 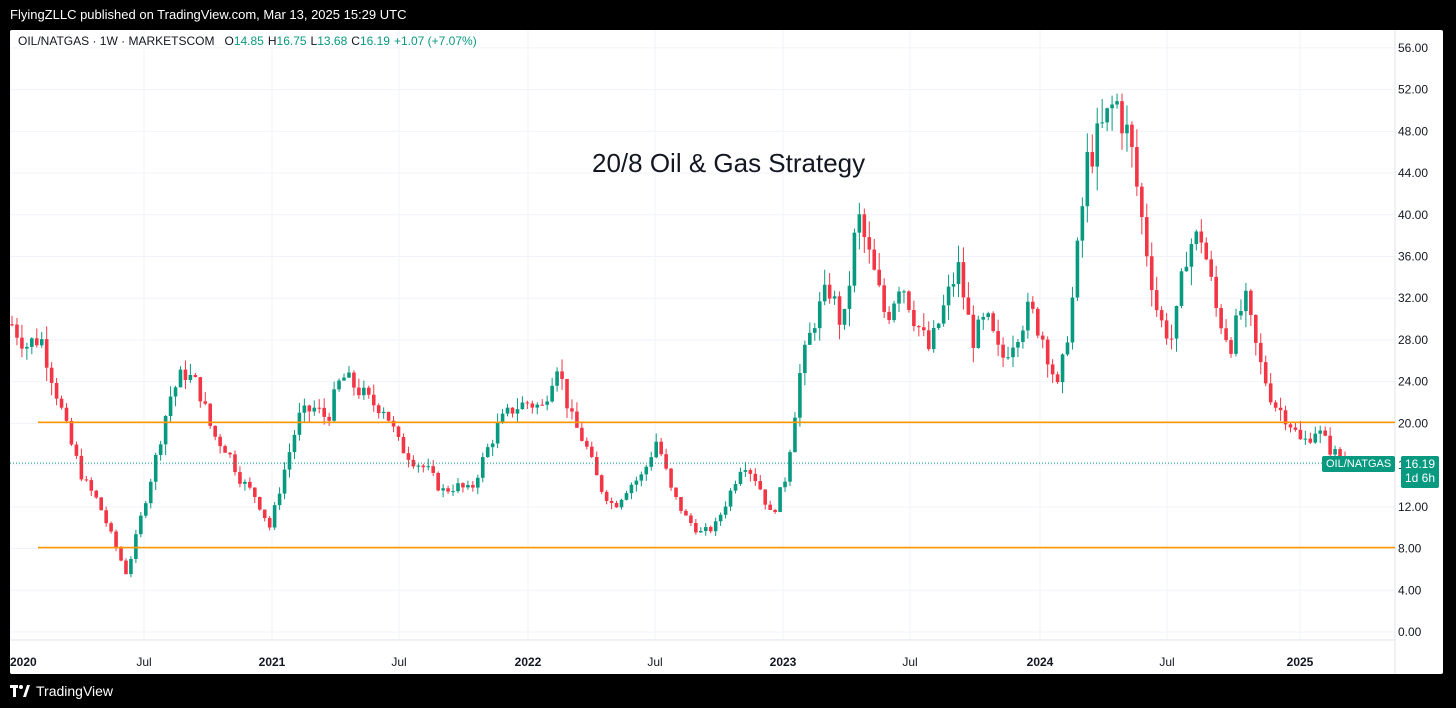 I want to click on last-price-tag: 16.19 1d 6h, so click(x=1419, y=472).